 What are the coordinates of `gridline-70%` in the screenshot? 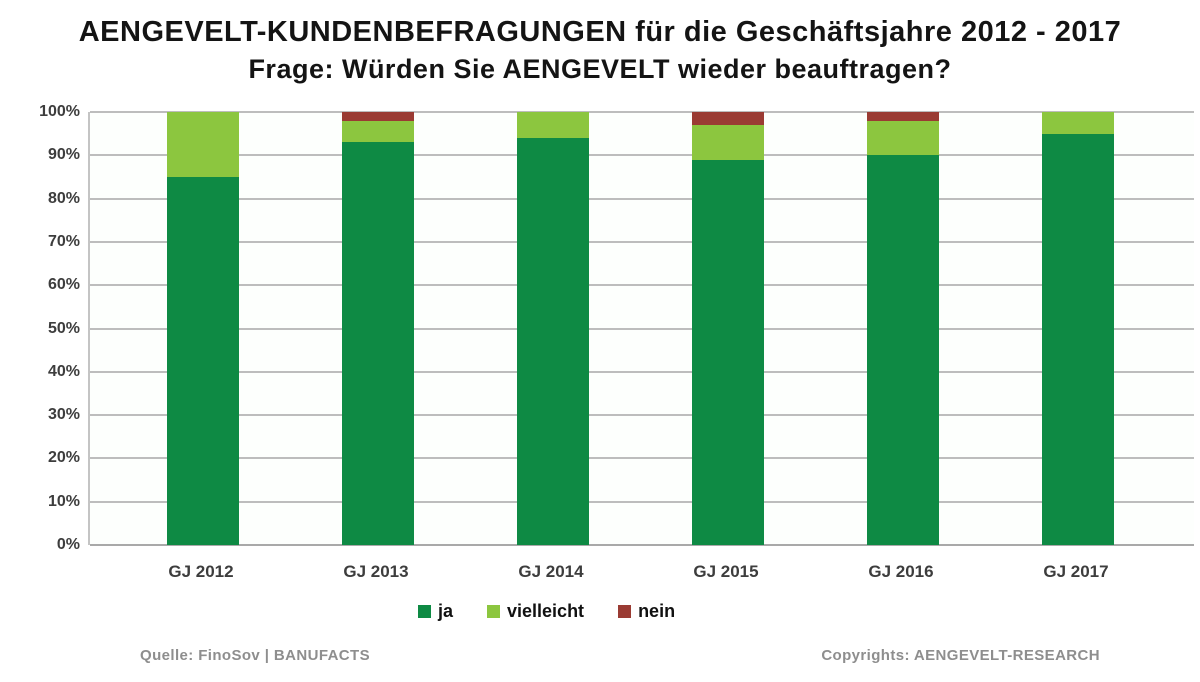 It's located at (642, 241).